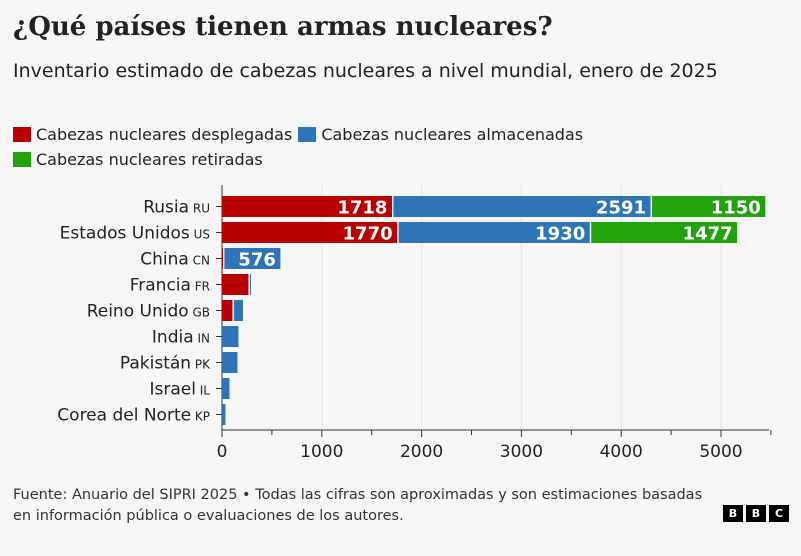  I want to click on logo-letter: C, so click(779, 513).